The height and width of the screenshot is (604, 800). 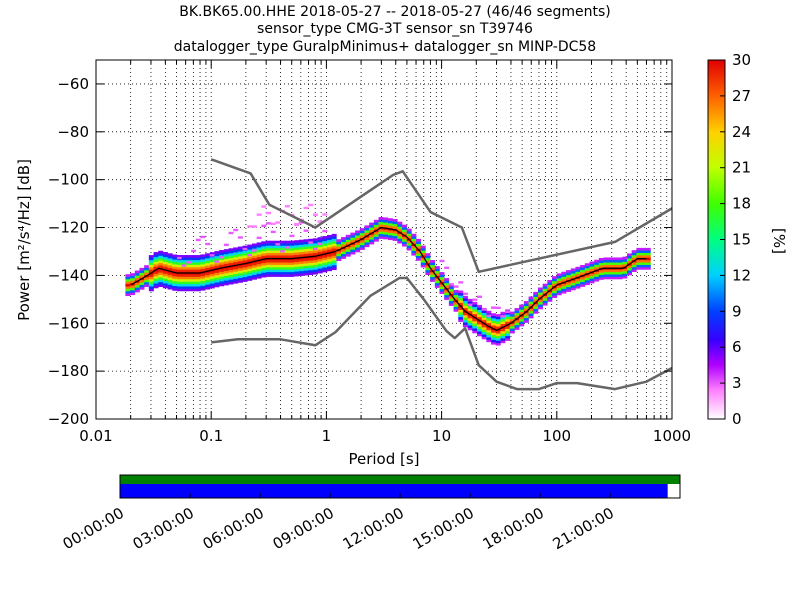 What do you see at coordinates (303, 528) in the screenshot?
I see `timeline-tick-label: 09:00:00` at bounding box center [303, 528].